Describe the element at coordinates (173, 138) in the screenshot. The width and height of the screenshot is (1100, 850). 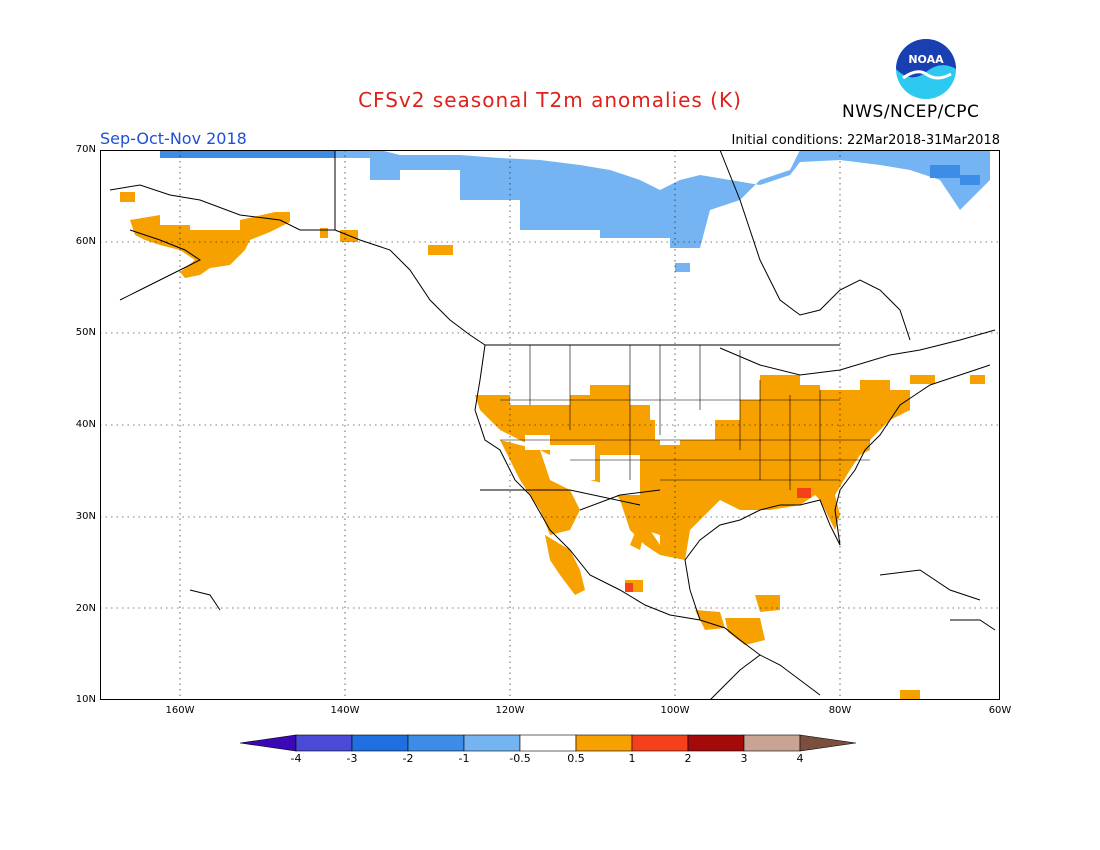
I see `season-label: Sep-Oct-Nov 2018` at that location.